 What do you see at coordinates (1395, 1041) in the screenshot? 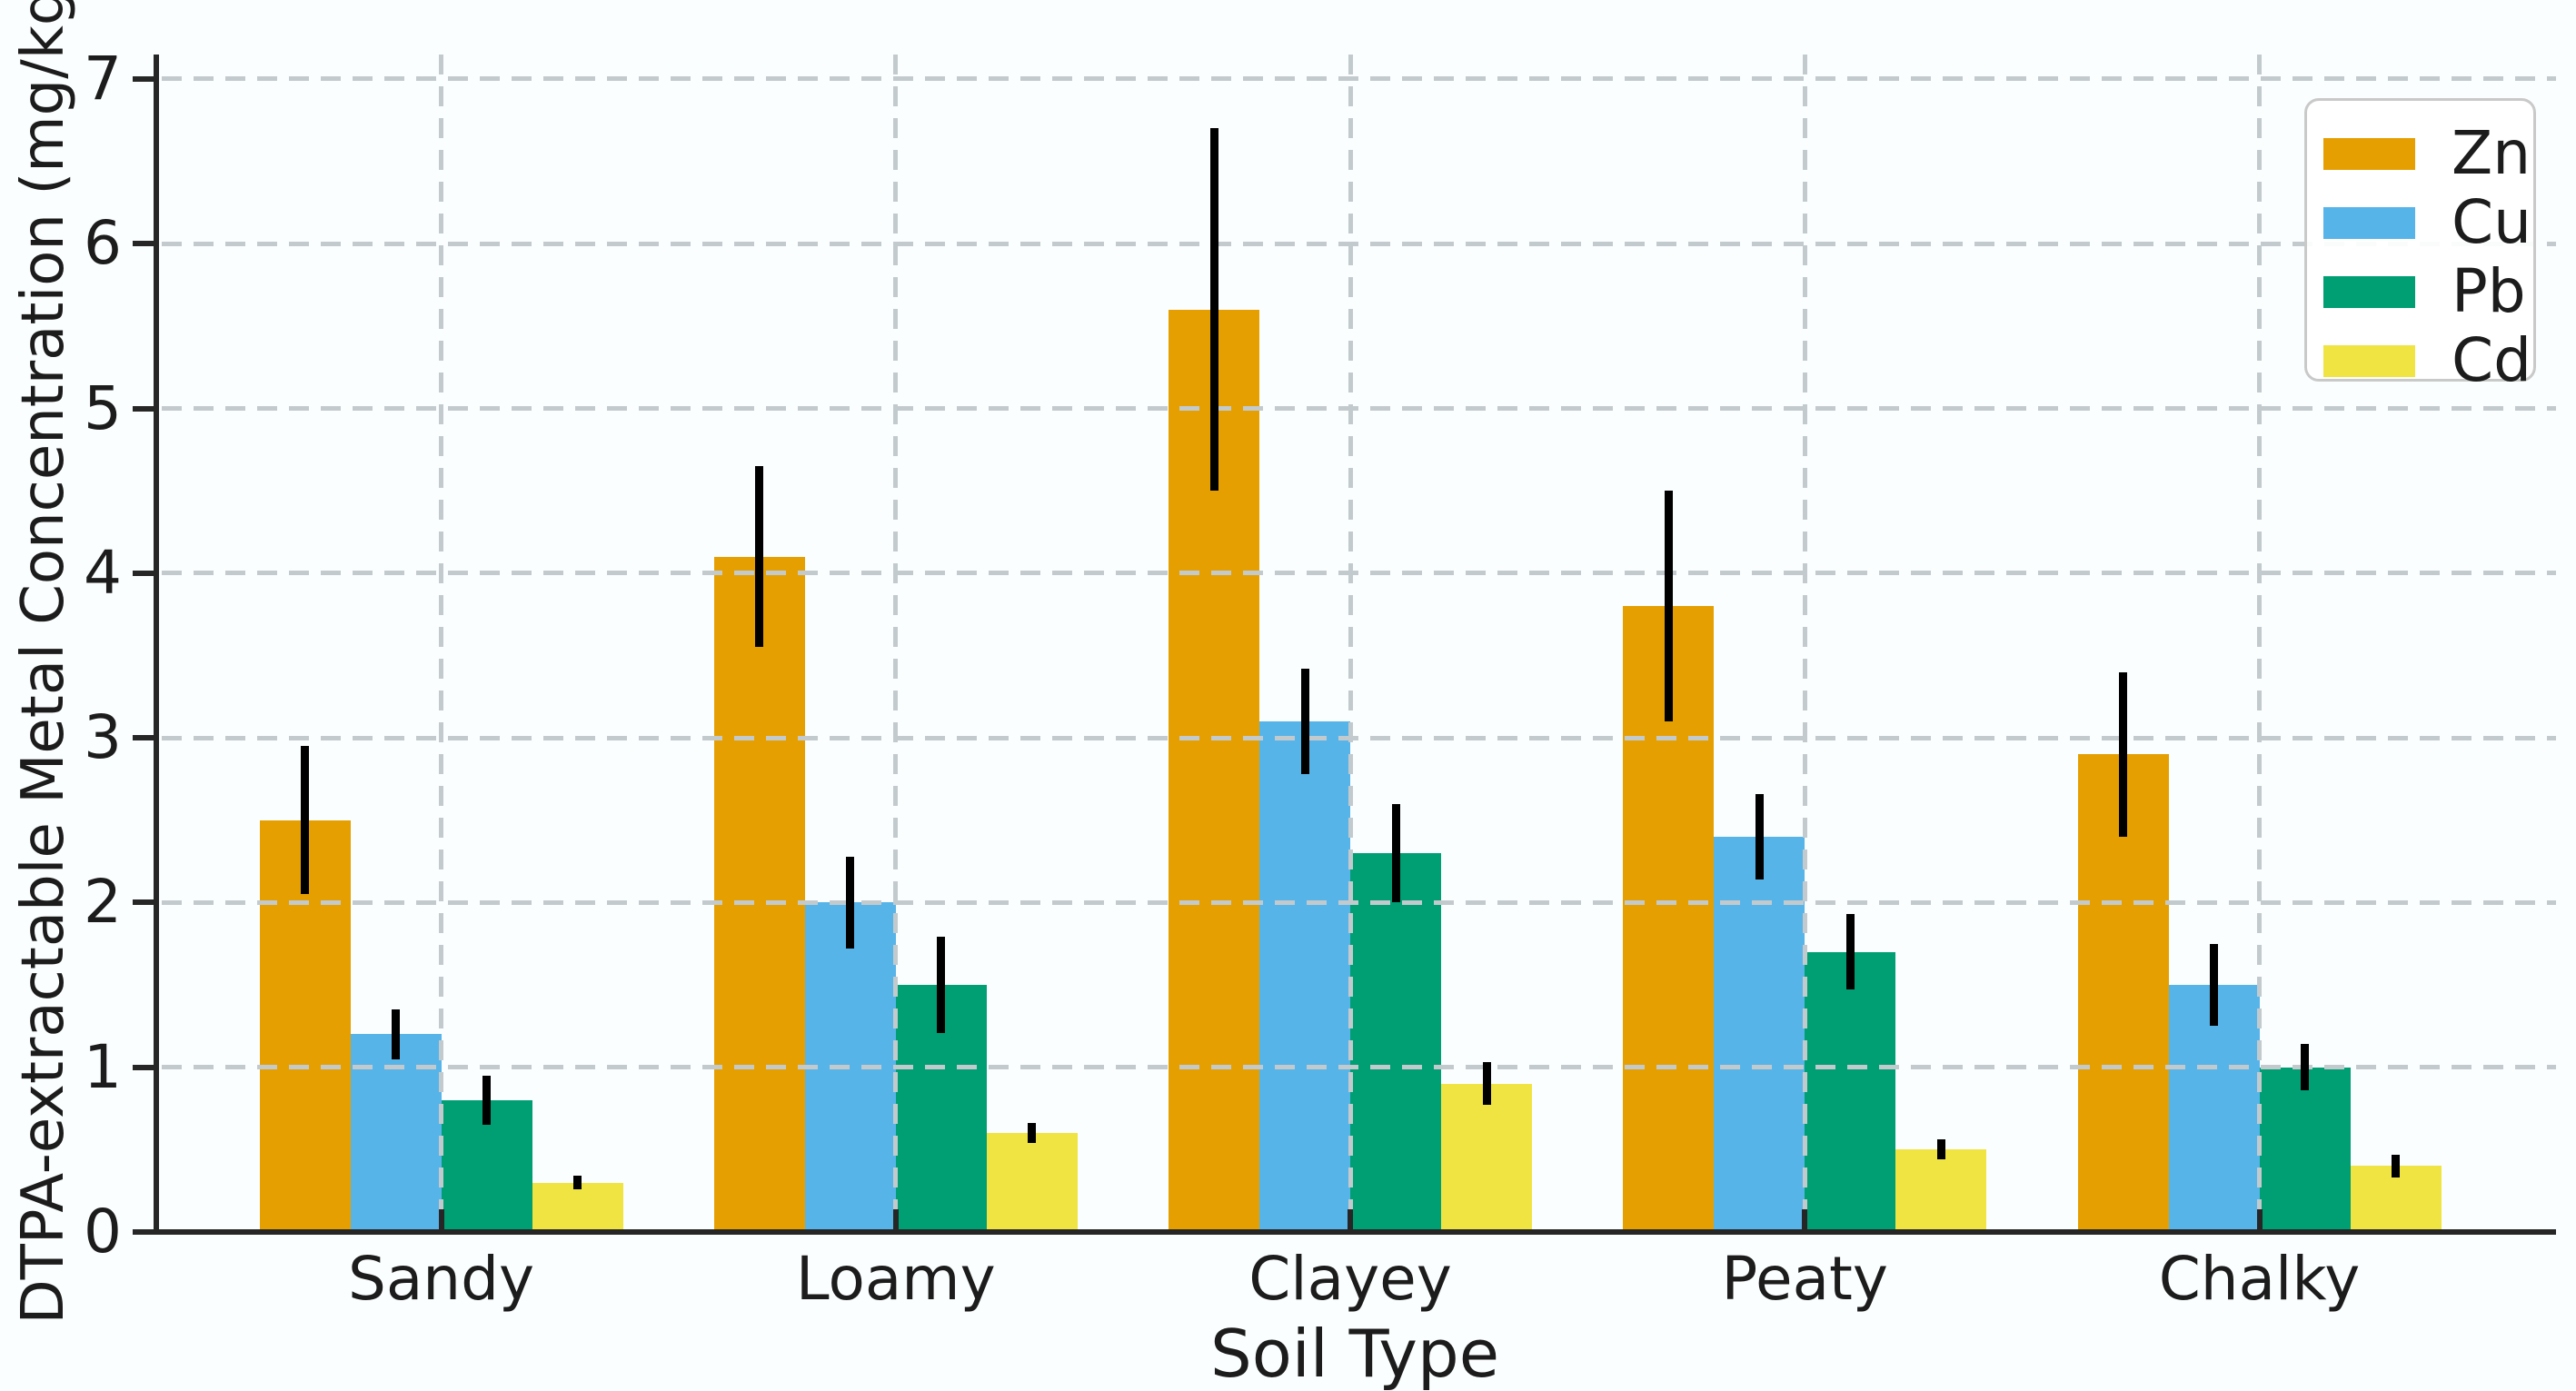
I see `bar-pb-clayey` at bounding box center [1395, 1041].